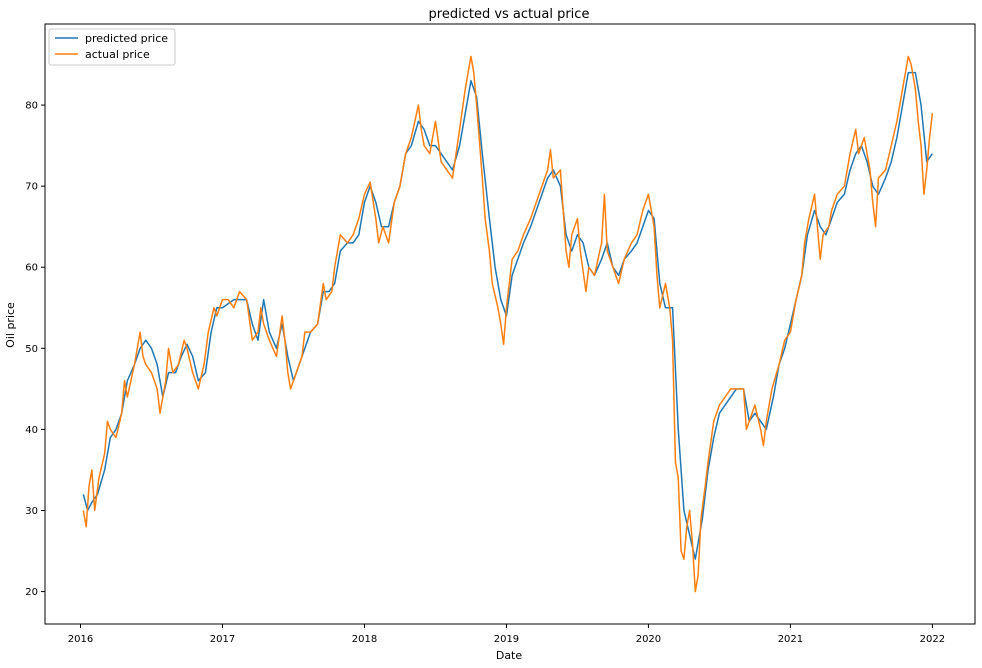 This screenshot has height=668, width=982. I want to click on chart-title: predicted vs actual price, so click(509, 14).